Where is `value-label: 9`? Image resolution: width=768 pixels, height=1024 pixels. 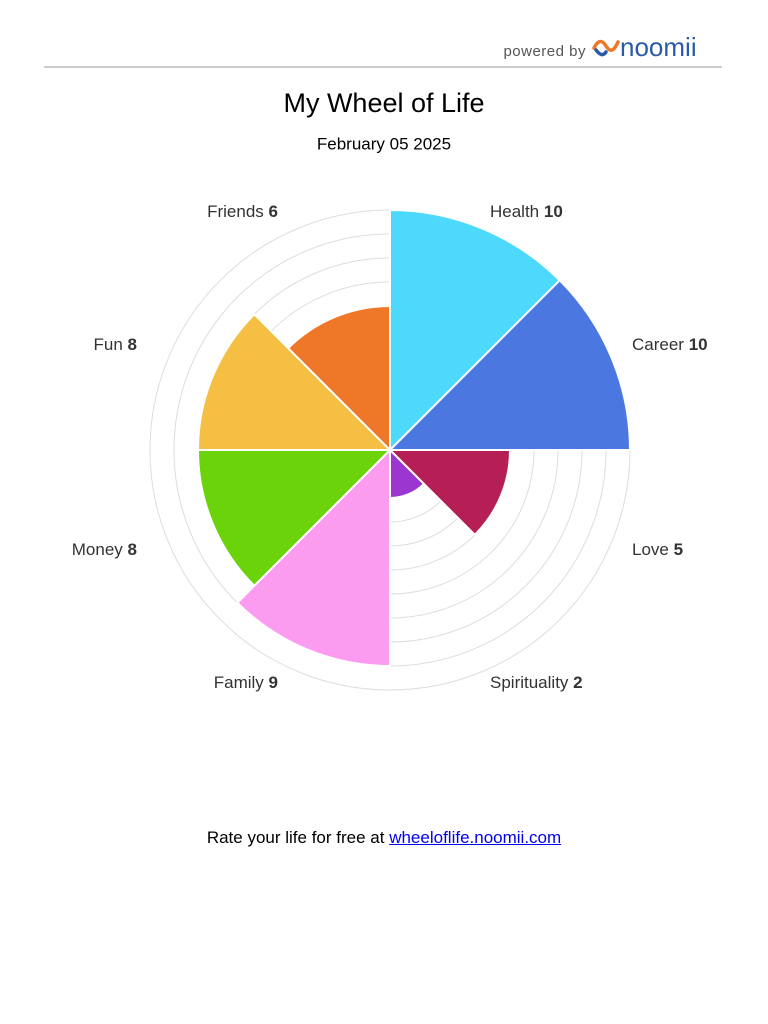
value-label: 9 is located at coordinates (273, 682).